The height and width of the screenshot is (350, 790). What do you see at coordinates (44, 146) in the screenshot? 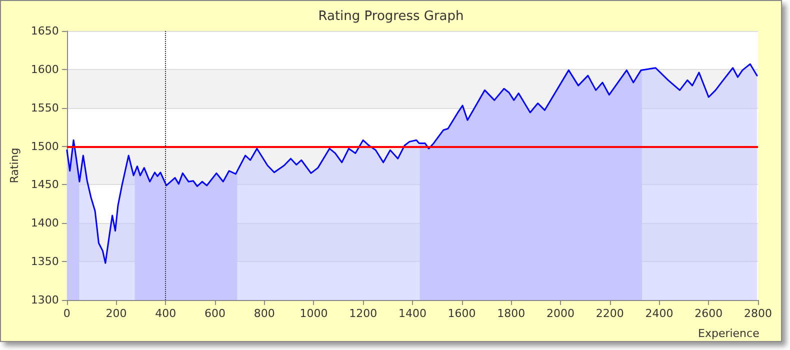
I see `y-tick-label: 1500` at bounding box center [44, 146].